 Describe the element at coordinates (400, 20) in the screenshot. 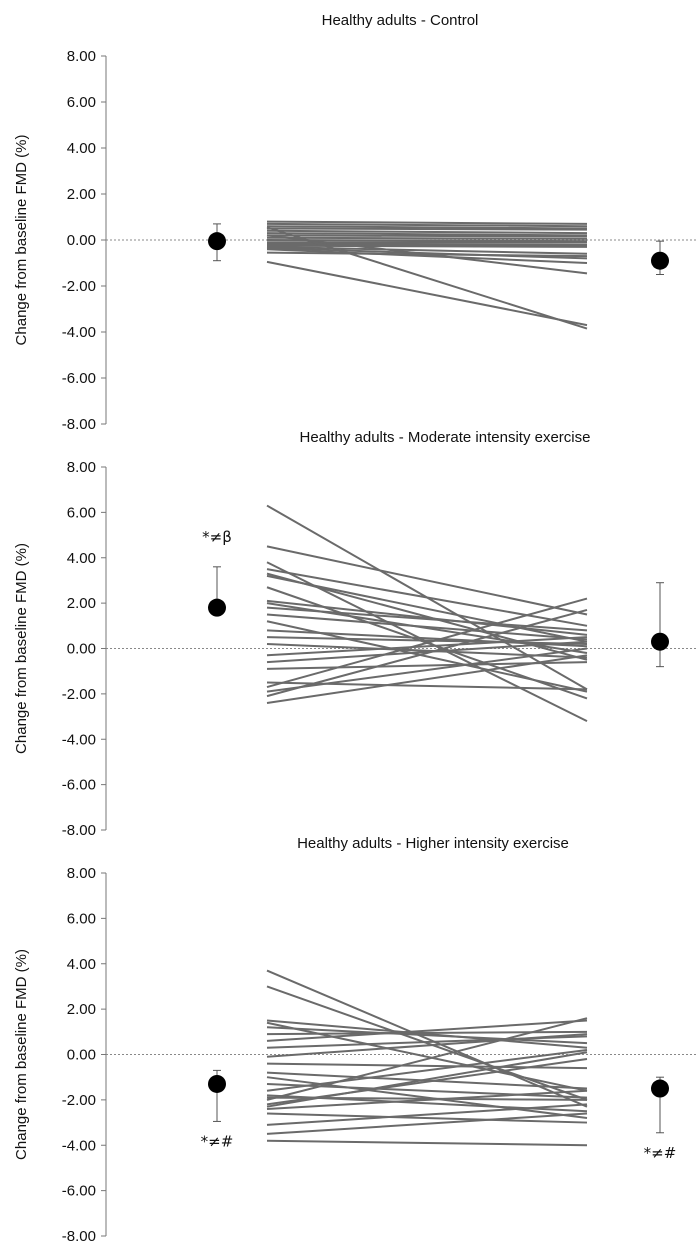

I see `panel-title: Healthy adults - Control` at that location.